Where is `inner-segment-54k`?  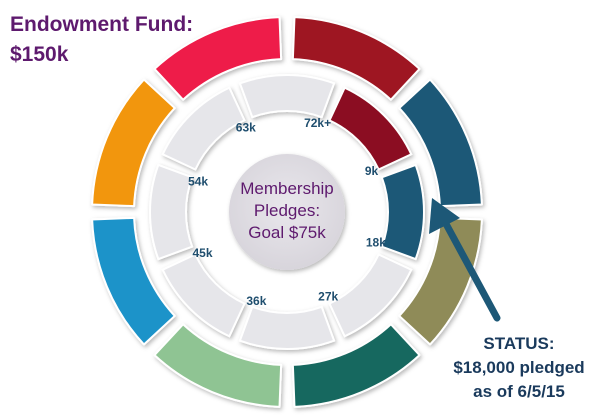
inner-segment-54k is located at coordinates (171, 212).